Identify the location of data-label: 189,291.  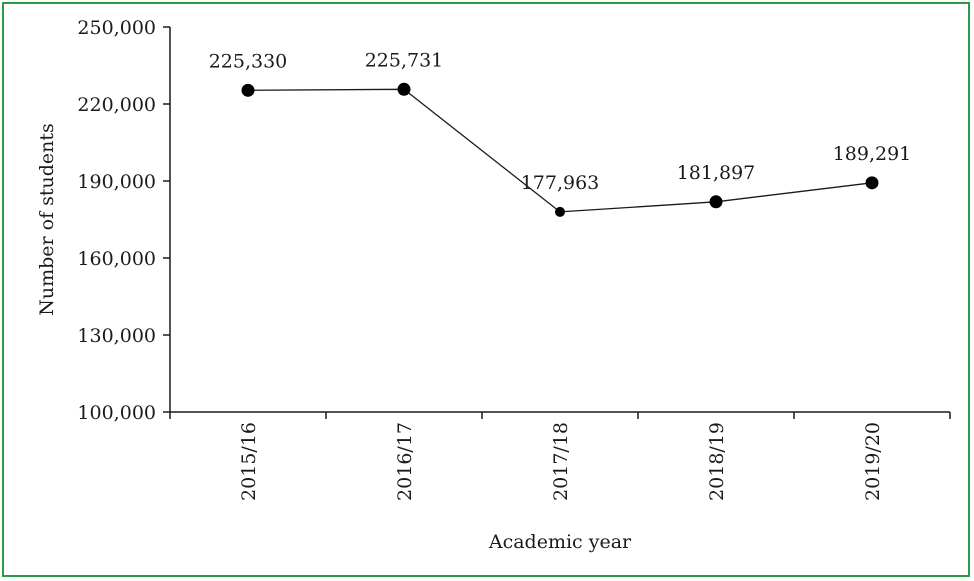
(872, 154).